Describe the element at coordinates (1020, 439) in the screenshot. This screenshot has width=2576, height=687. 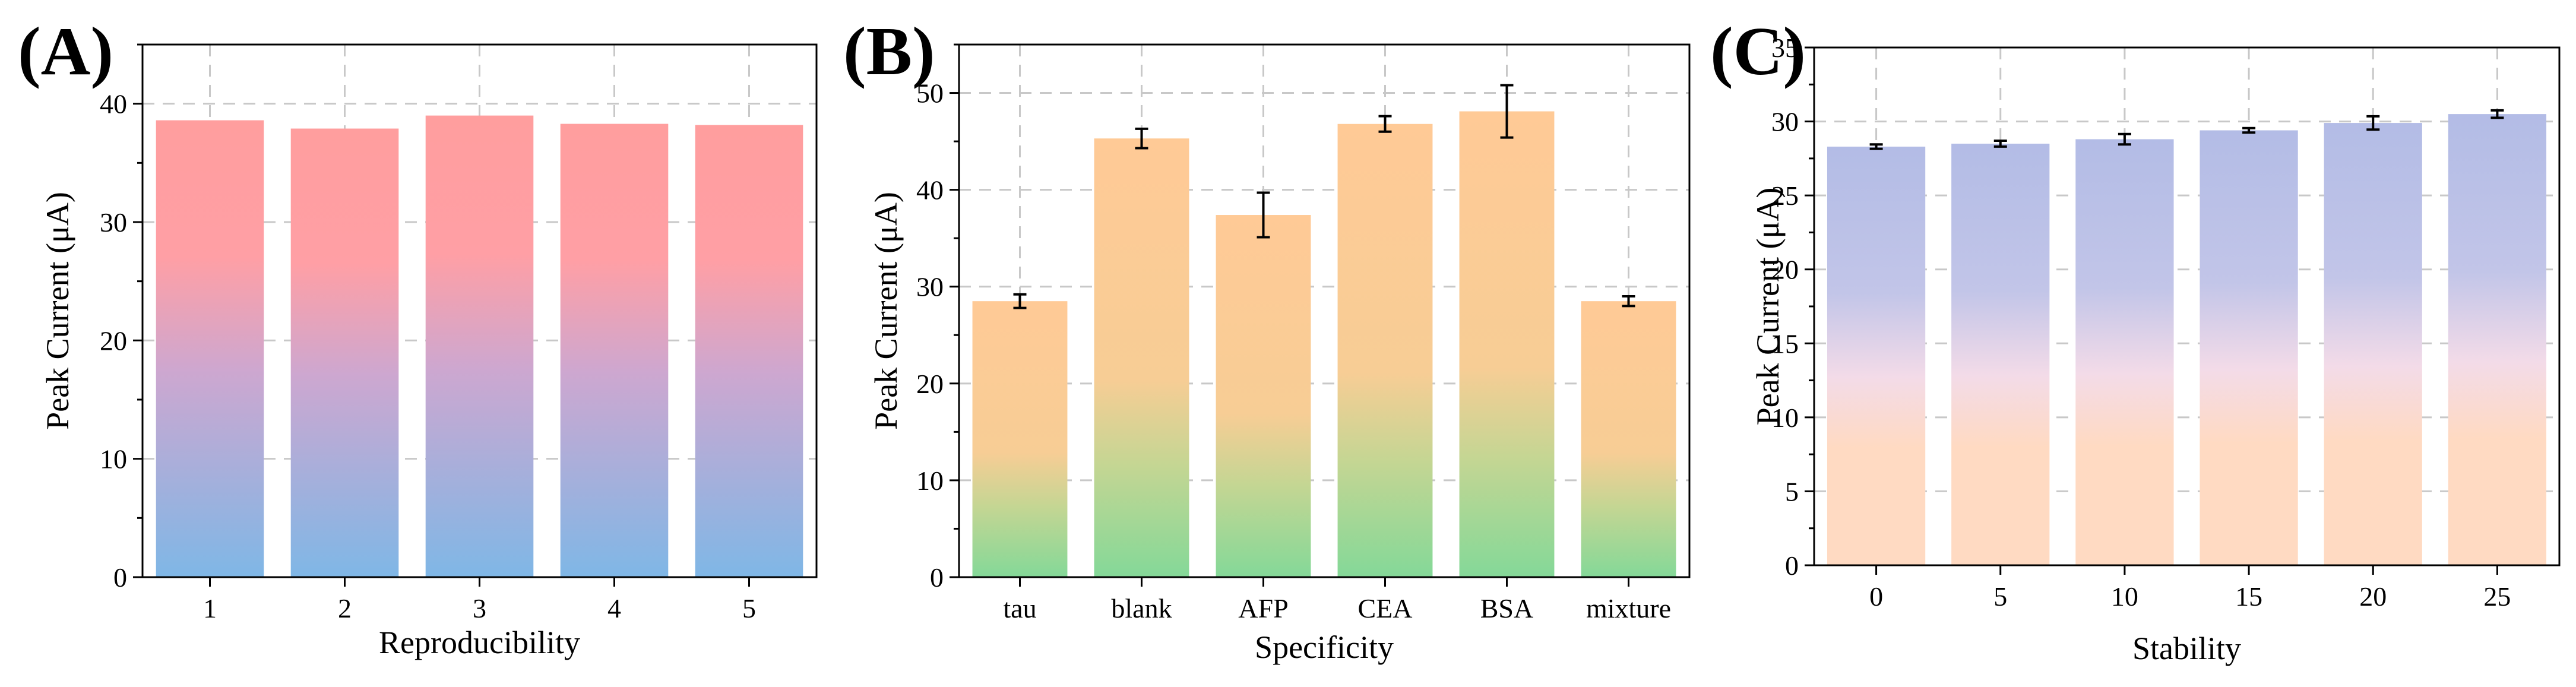
I see `bar-b-tau` at that location.